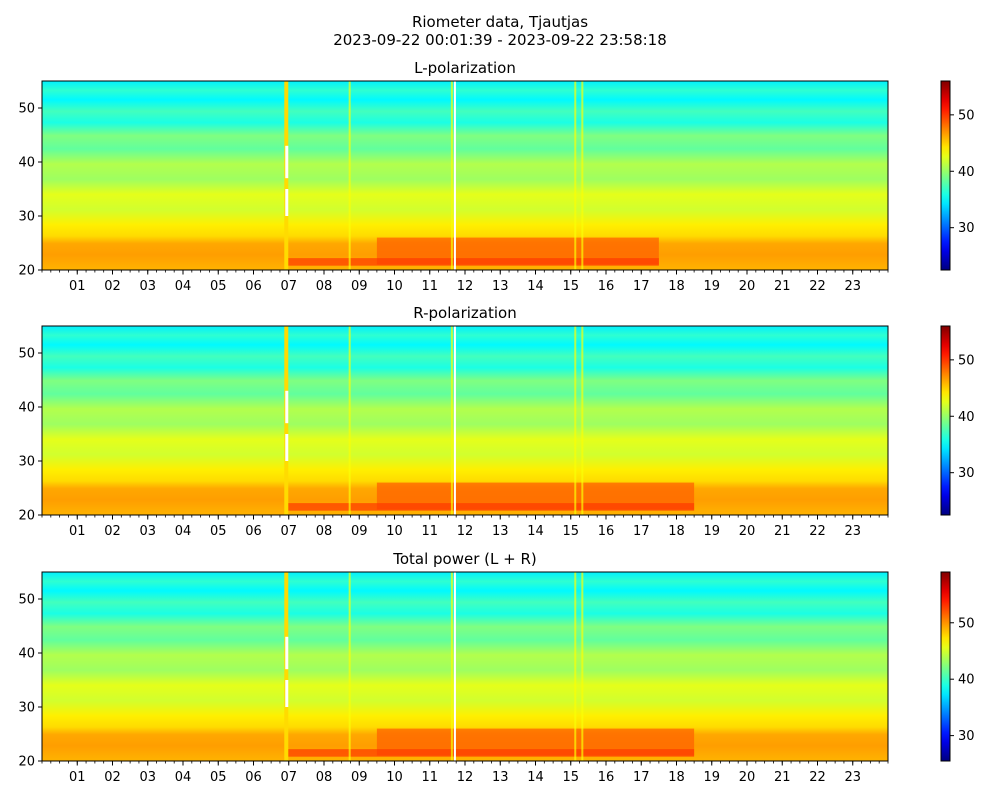 Image resolution: width=1000 pixels, height=800 pixels. Describe the element at coordinates (464, 313) in the screenshot. I see `panel-title: R-polarization` at that location.